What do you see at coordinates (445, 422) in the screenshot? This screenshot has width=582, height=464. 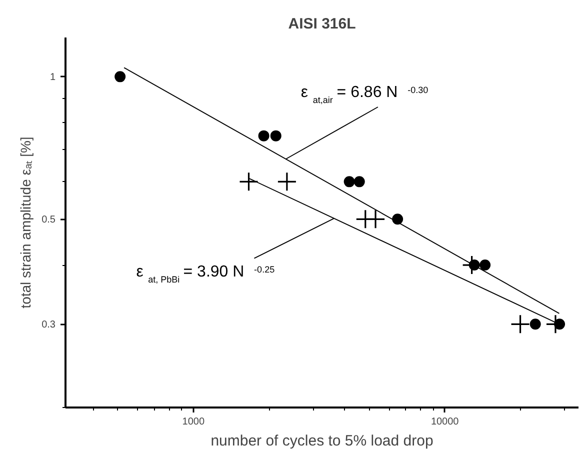 I see `x-tick-label: 10000` at bounding box center [445, 422].